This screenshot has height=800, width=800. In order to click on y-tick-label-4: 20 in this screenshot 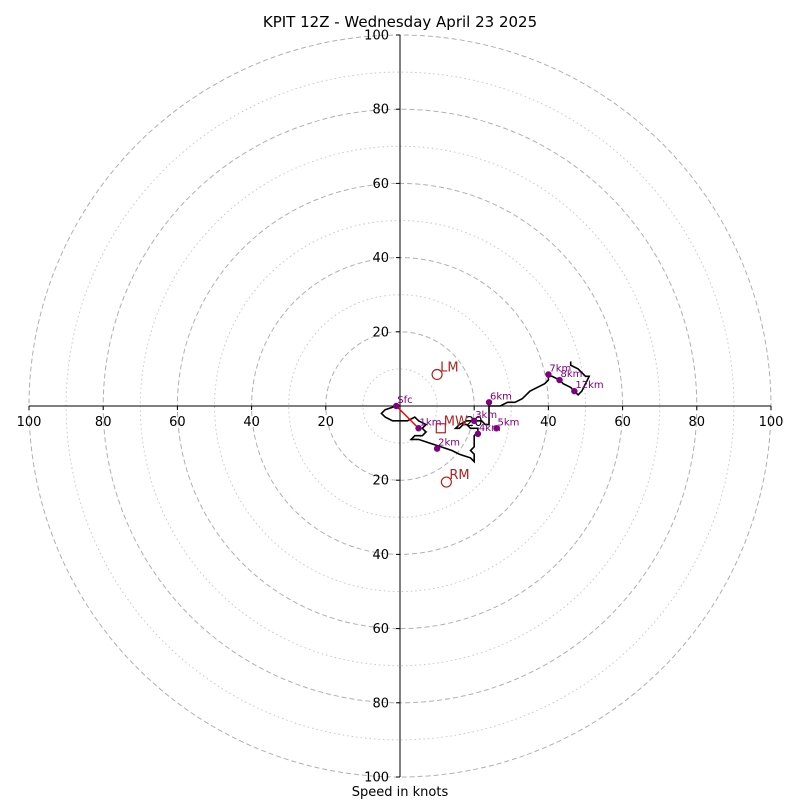, I will do `click(380, 332)`.